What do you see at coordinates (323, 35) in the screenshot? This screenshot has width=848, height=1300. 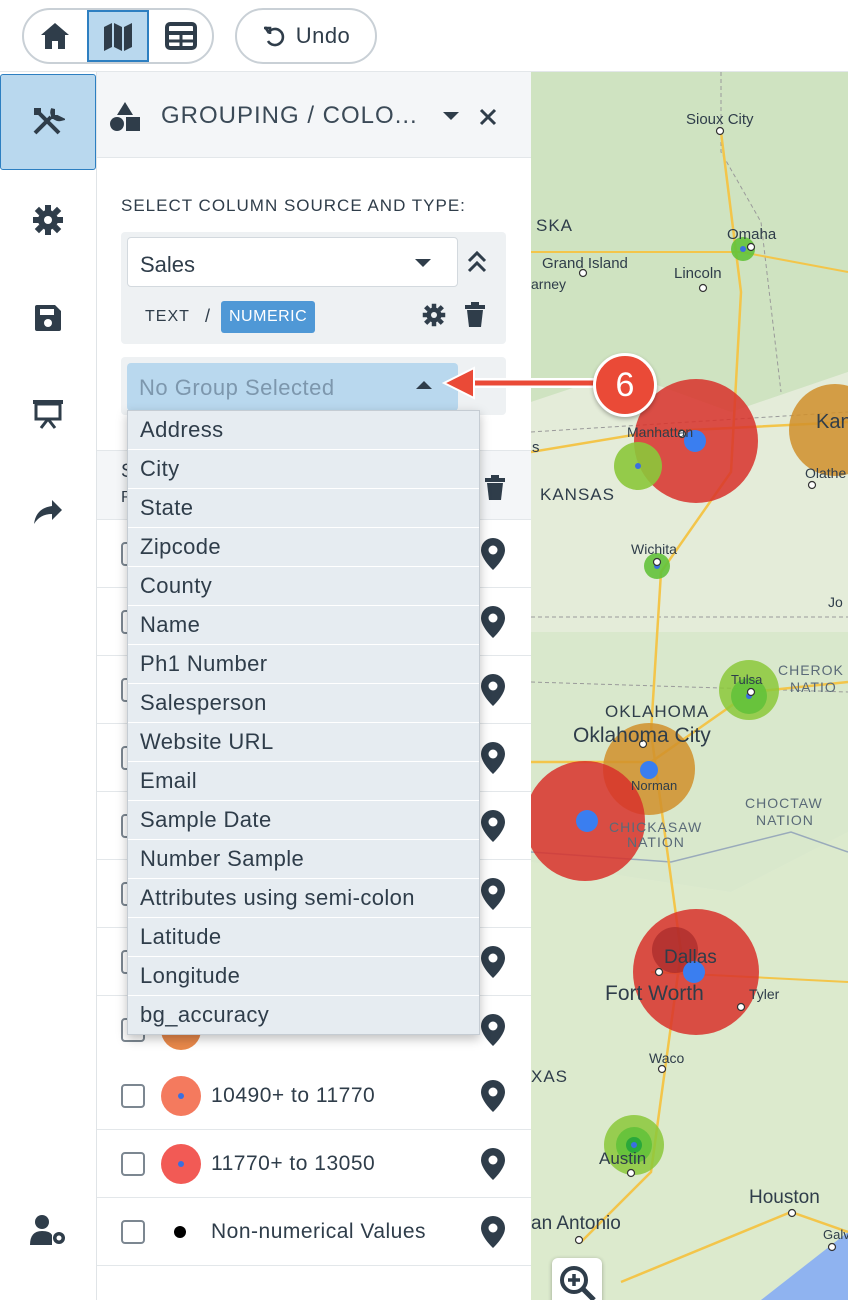 I see `undo-label: Undo` at bounding box center [323, 35].